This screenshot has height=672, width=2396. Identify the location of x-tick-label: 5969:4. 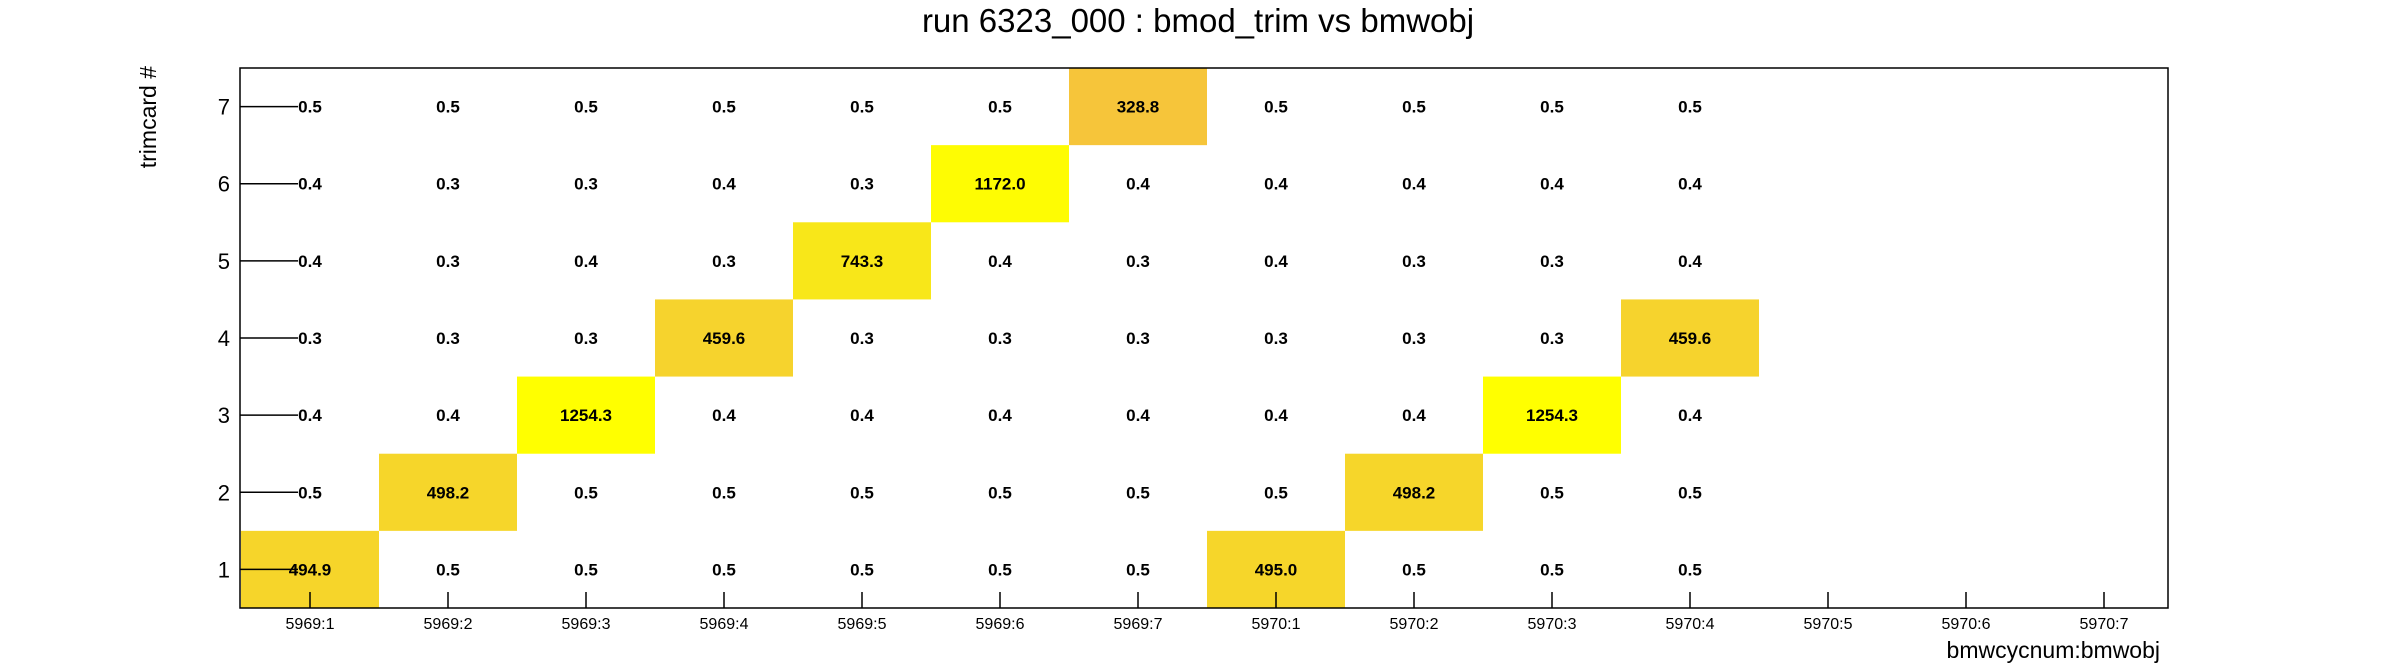
(724, 624).